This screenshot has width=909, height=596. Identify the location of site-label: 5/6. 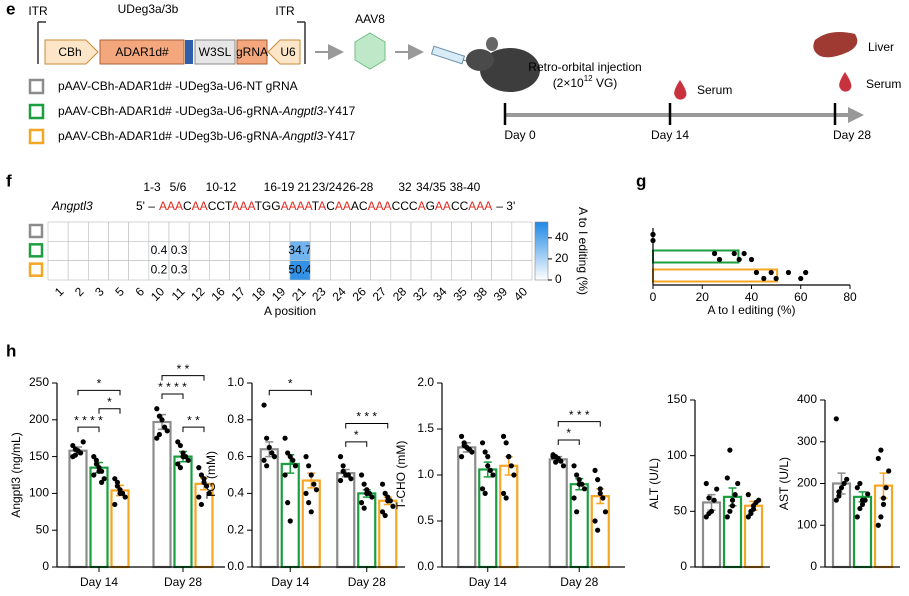
(178, 187).